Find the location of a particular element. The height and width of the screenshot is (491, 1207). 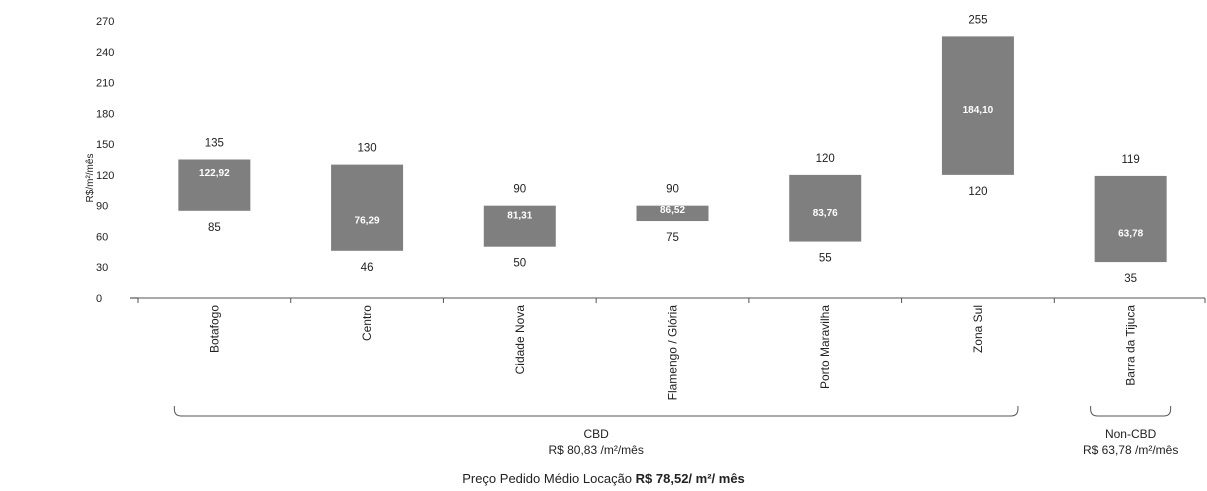

category-label: Cidade Nova is located at coordinates (520, 340).